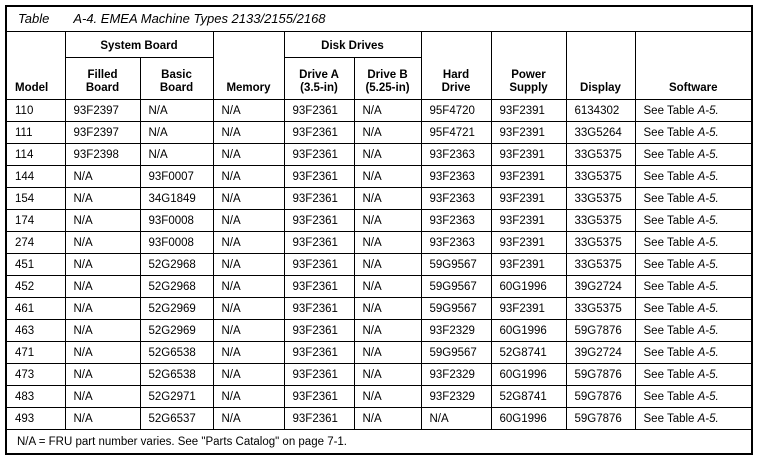 The width and height of the screenshot is (758, 459). What do you see at coordinates (319, 78) in the screenshot?
I see `column-header-drive-a: Drive A (3.5-in)` at bounding box center [319, 78].